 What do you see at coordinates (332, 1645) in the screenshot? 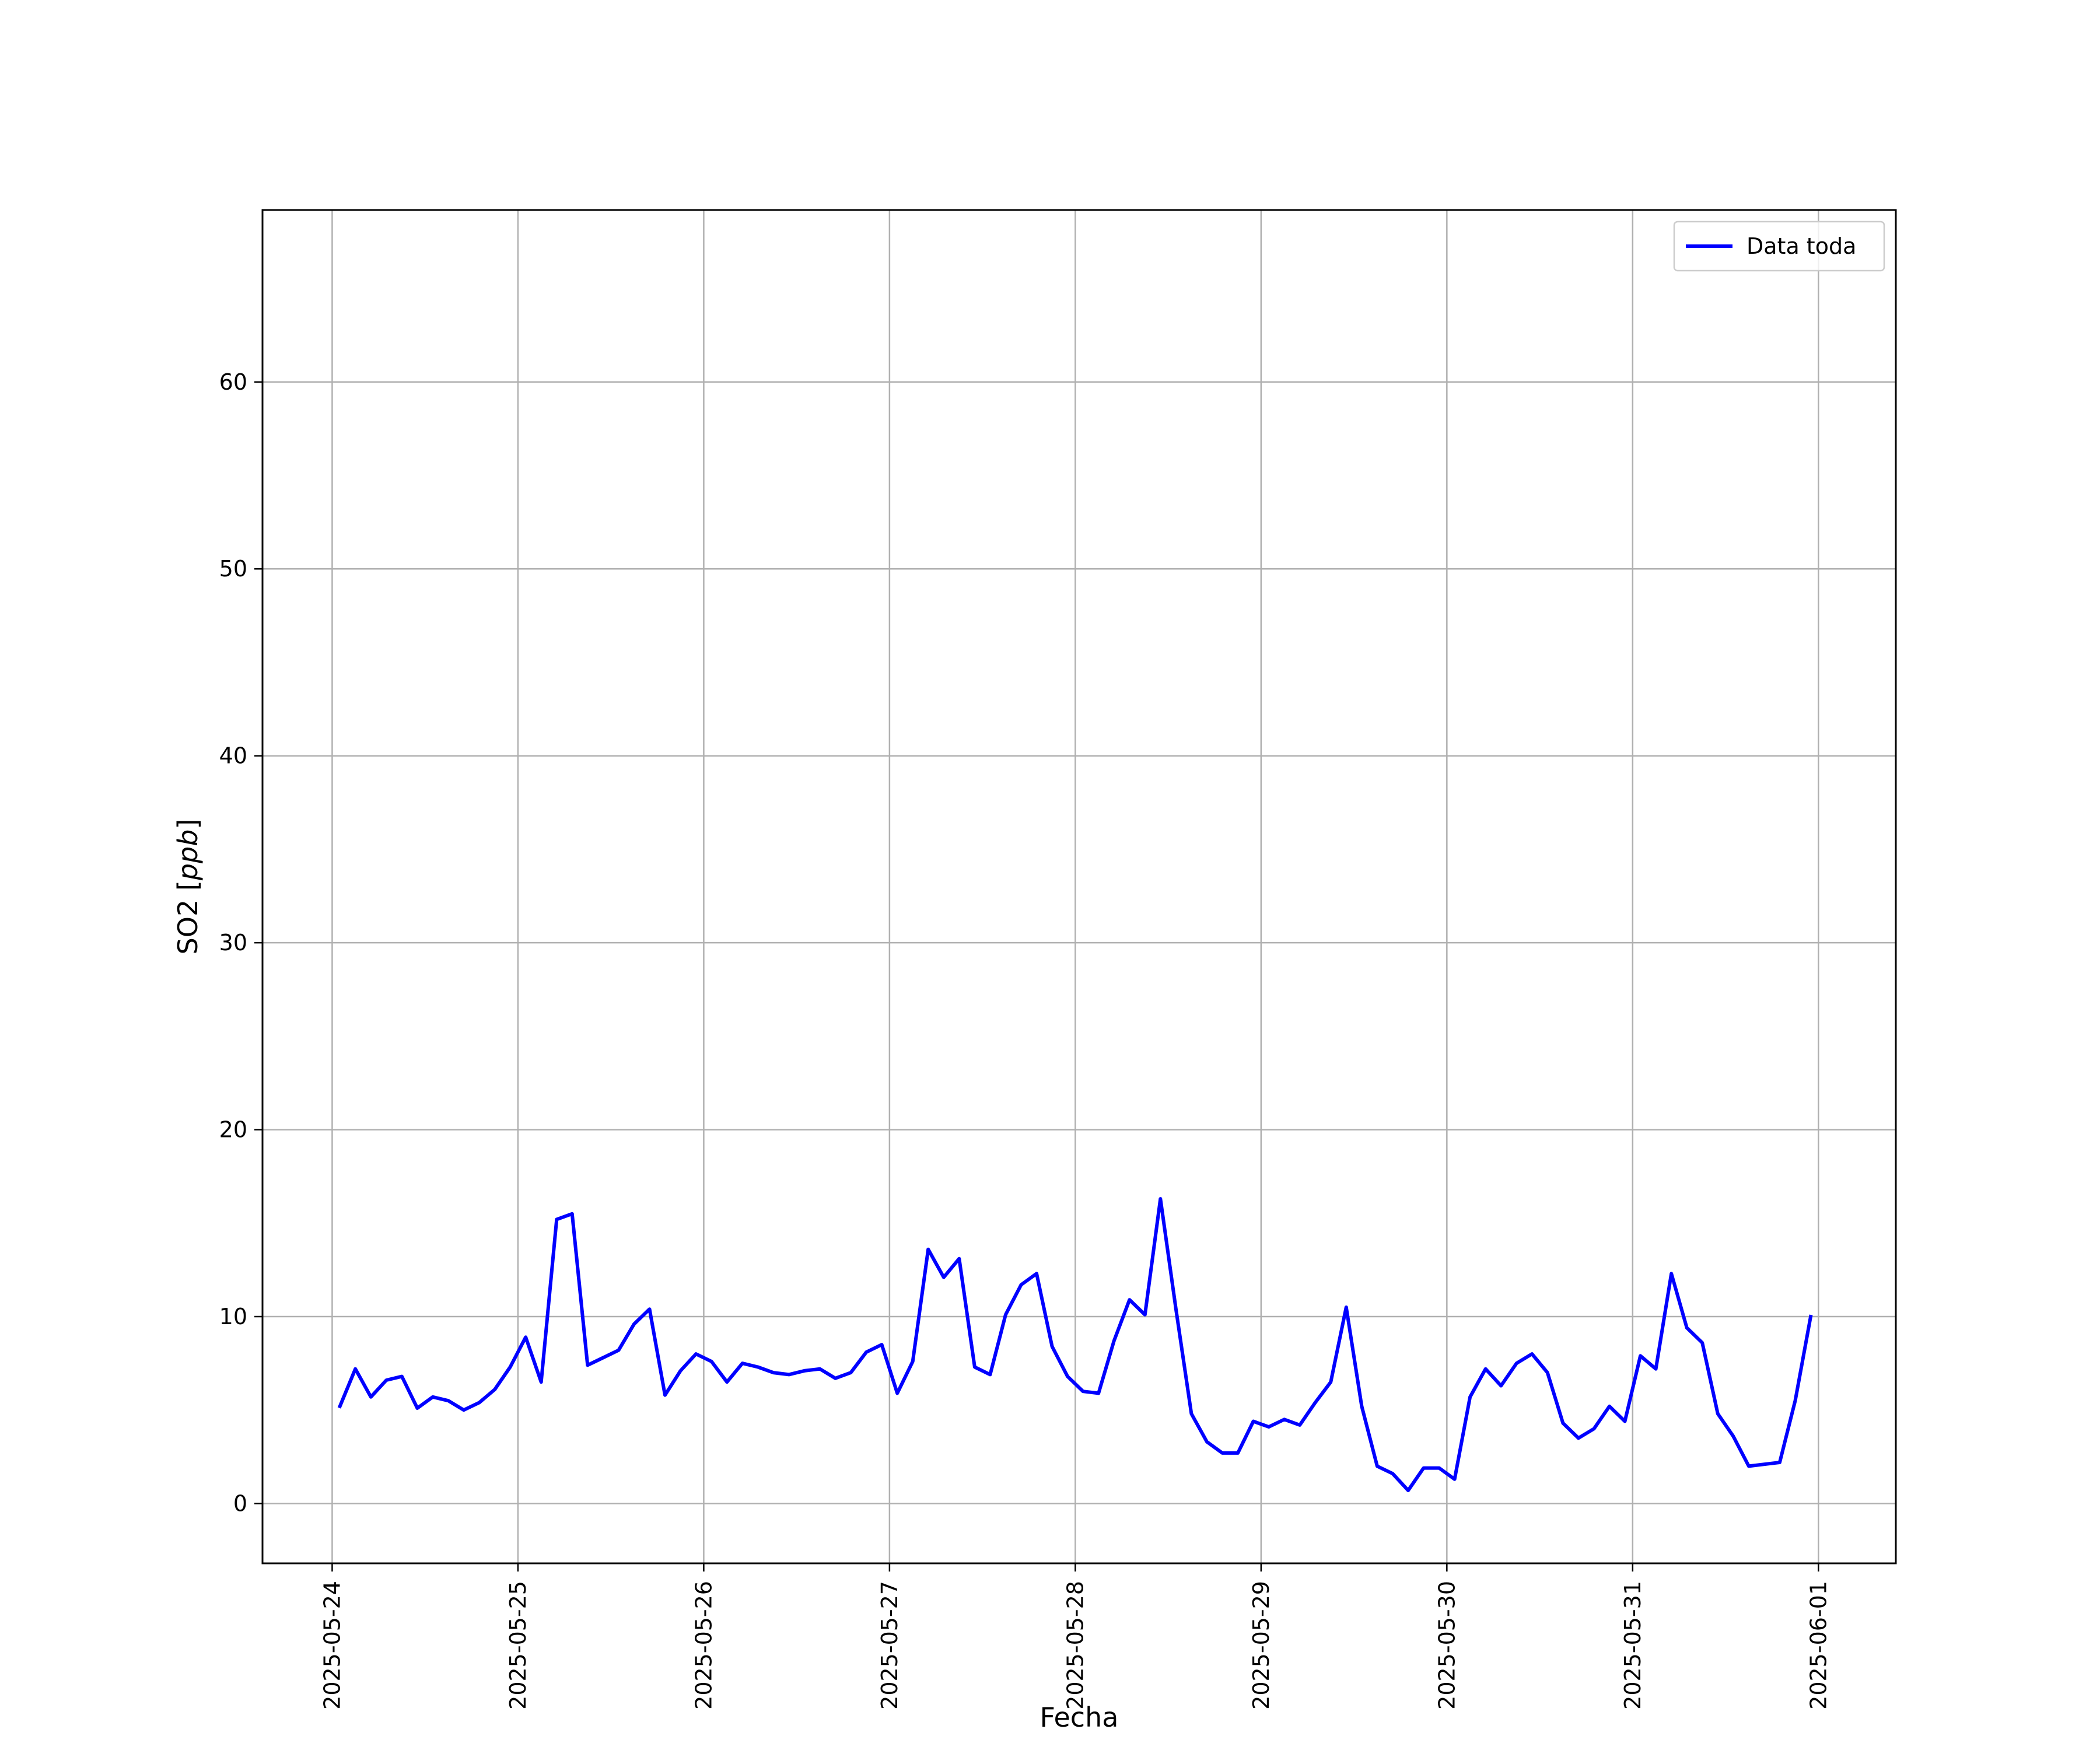
I see `x-tick-label: 2025-05-24` at bounding box center [332, 1645].